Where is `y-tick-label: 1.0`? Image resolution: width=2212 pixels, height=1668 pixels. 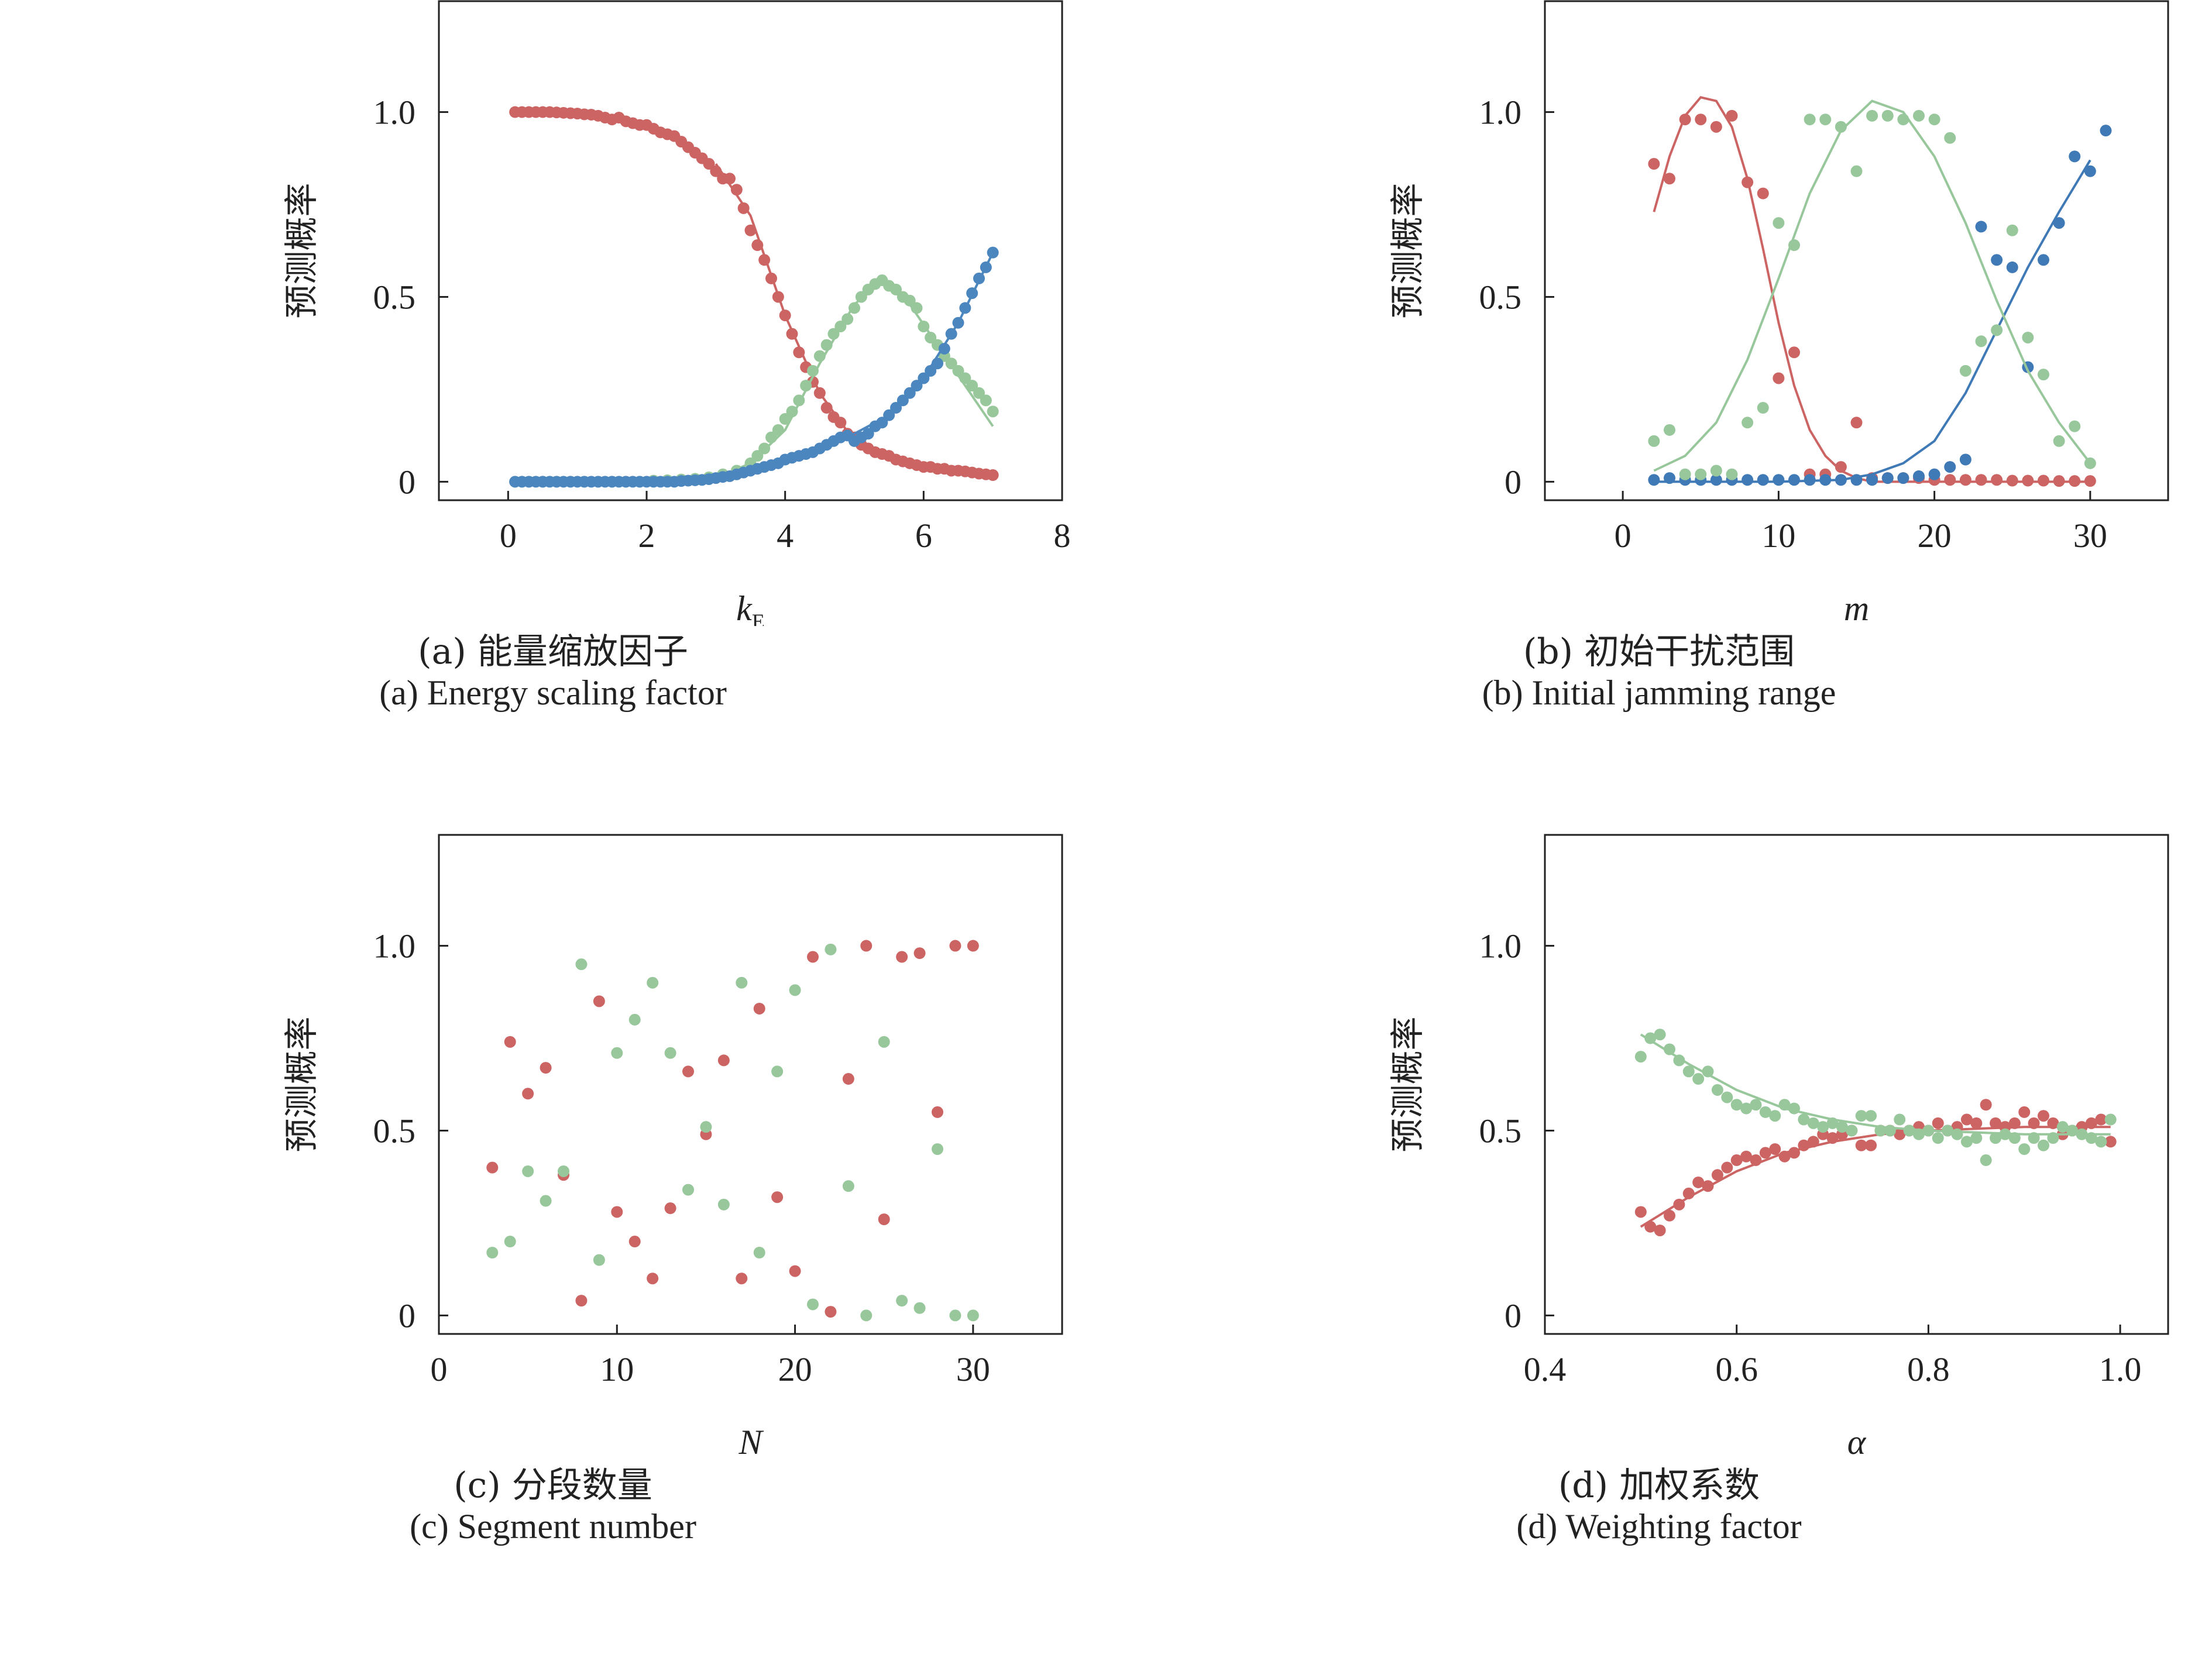 y-tick-label: 1.0 is located at coordinates (394, 946).